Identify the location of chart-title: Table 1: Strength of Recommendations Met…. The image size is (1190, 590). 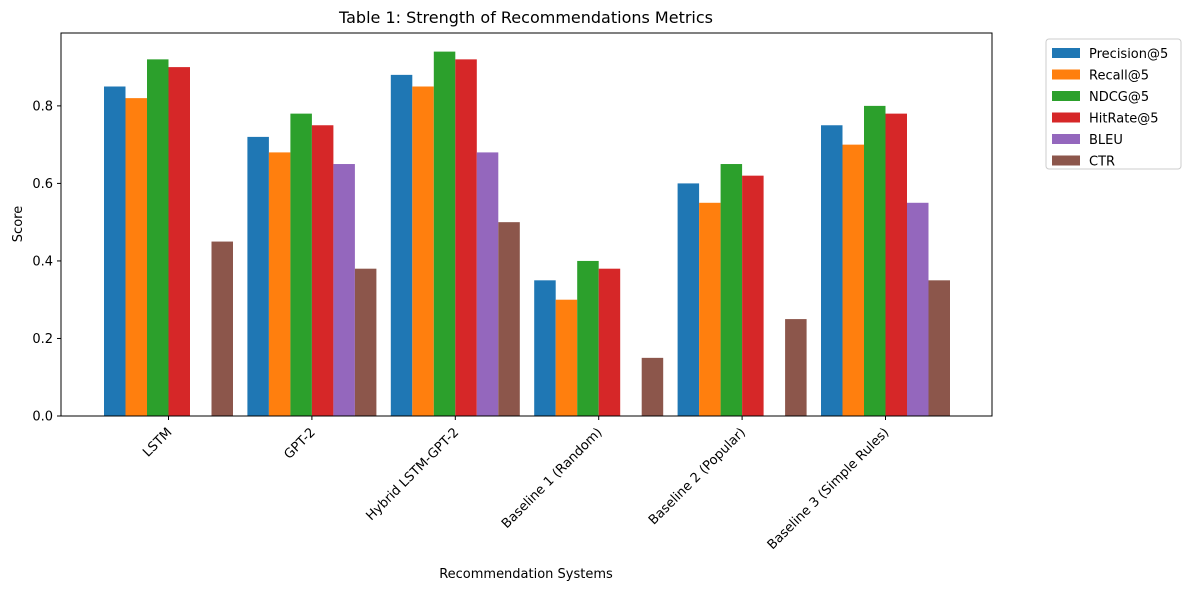
(525, 17).